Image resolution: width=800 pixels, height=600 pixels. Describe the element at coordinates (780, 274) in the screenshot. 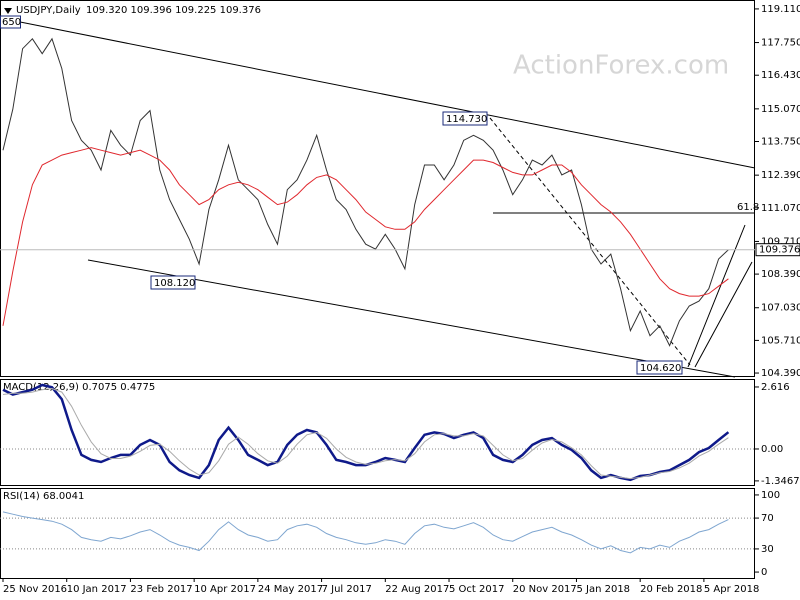

I see `y-tick-label: 108.390` at that location.